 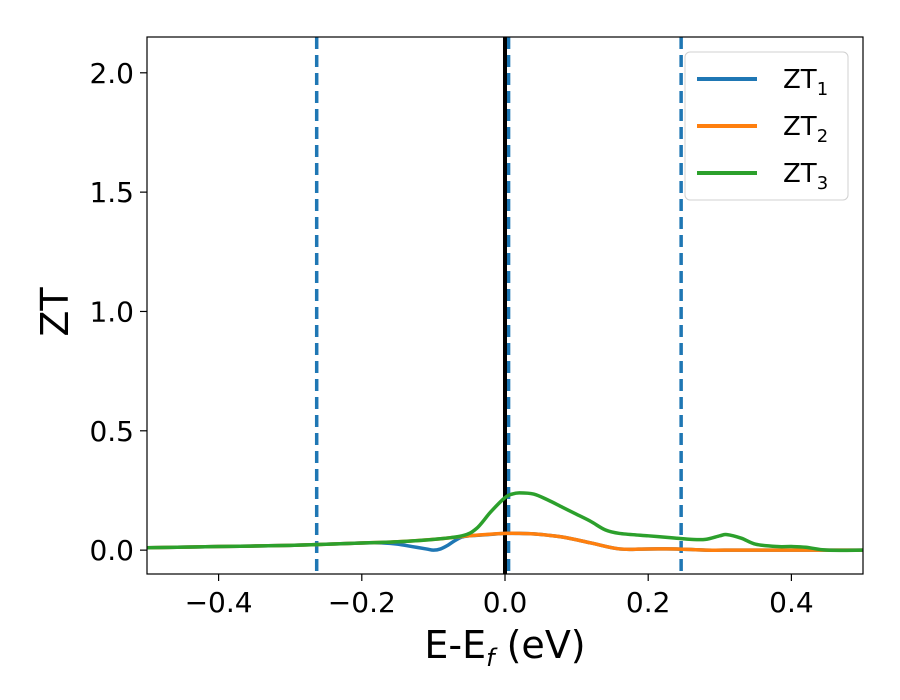 What do you see at coordinates (805, 176) in the screenshot?
I see `legend-label-zt3: ZT3` at bounding box center [805, 176].